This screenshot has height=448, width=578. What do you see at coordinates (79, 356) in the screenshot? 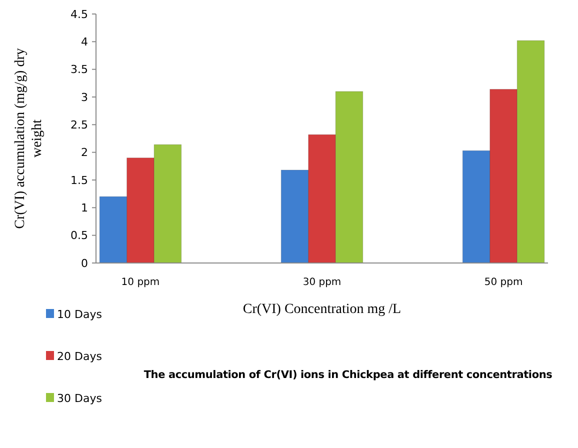
I see `legend-label: 20 Days` at bounding box center [79, 356].